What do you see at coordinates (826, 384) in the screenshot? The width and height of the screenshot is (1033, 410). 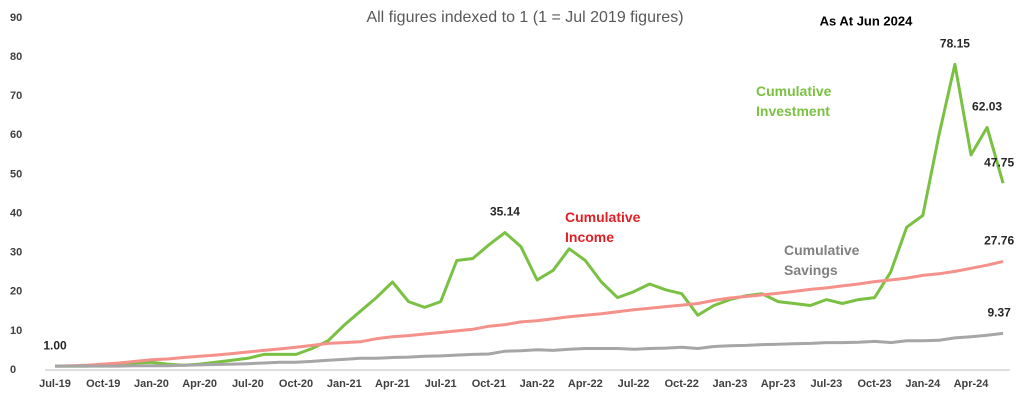 I see `x-tick-label: Jul-23` at bounding box center [826, 384].